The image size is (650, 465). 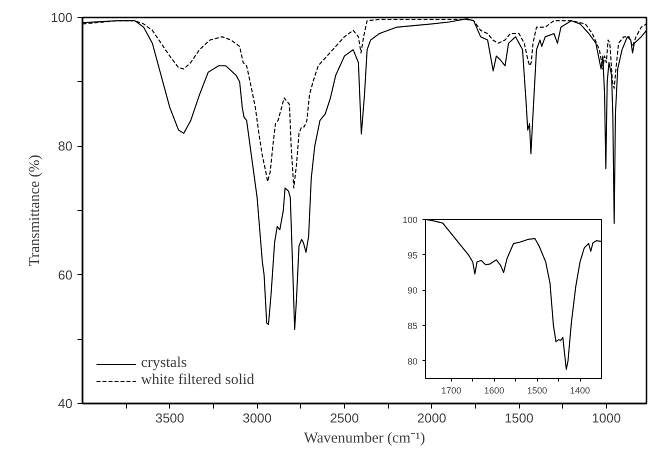 I want to click on x-tick-label: 1400, so click(x=580, y=391).